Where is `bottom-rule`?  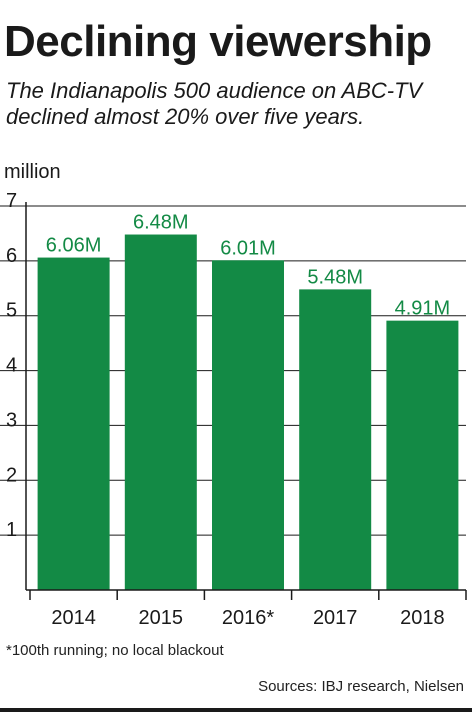 bottom-rule is located at coordinates (236, 710).